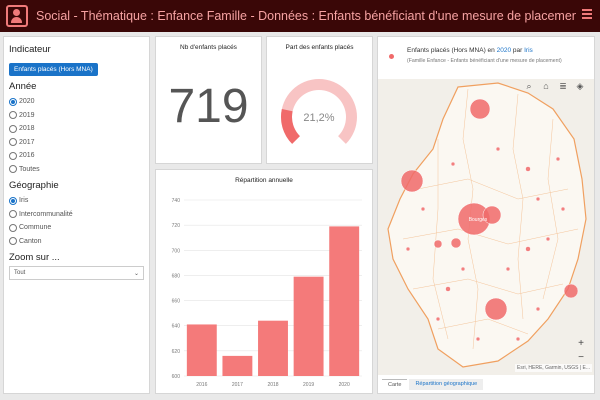  Describe the element at coordinates (344, 385) in the screenshot. I see `x-tick-label: 2020` at that location.